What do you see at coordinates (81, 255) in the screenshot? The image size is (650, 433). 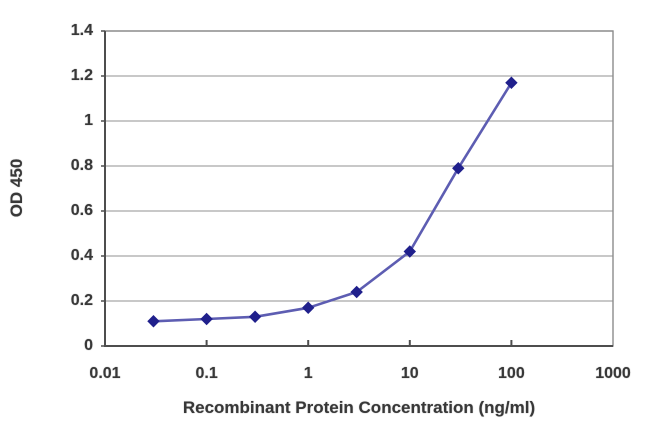 I see `y-tick-label: 0.4` at bounding box center [81, 255].